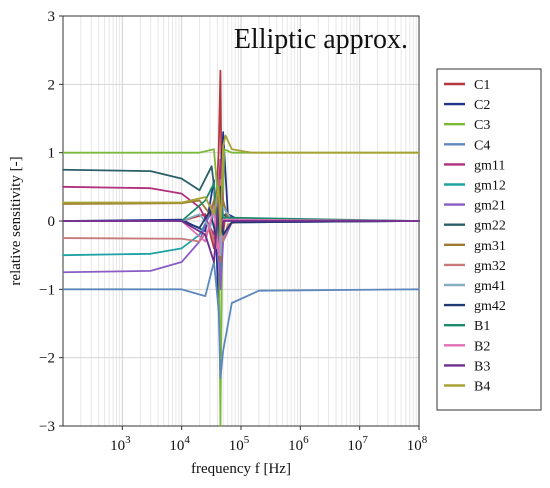 Image resolution: width=550 pixels, height=488 pixels. I want to click on legend-label-gm31: gm31, so click(490, 246).